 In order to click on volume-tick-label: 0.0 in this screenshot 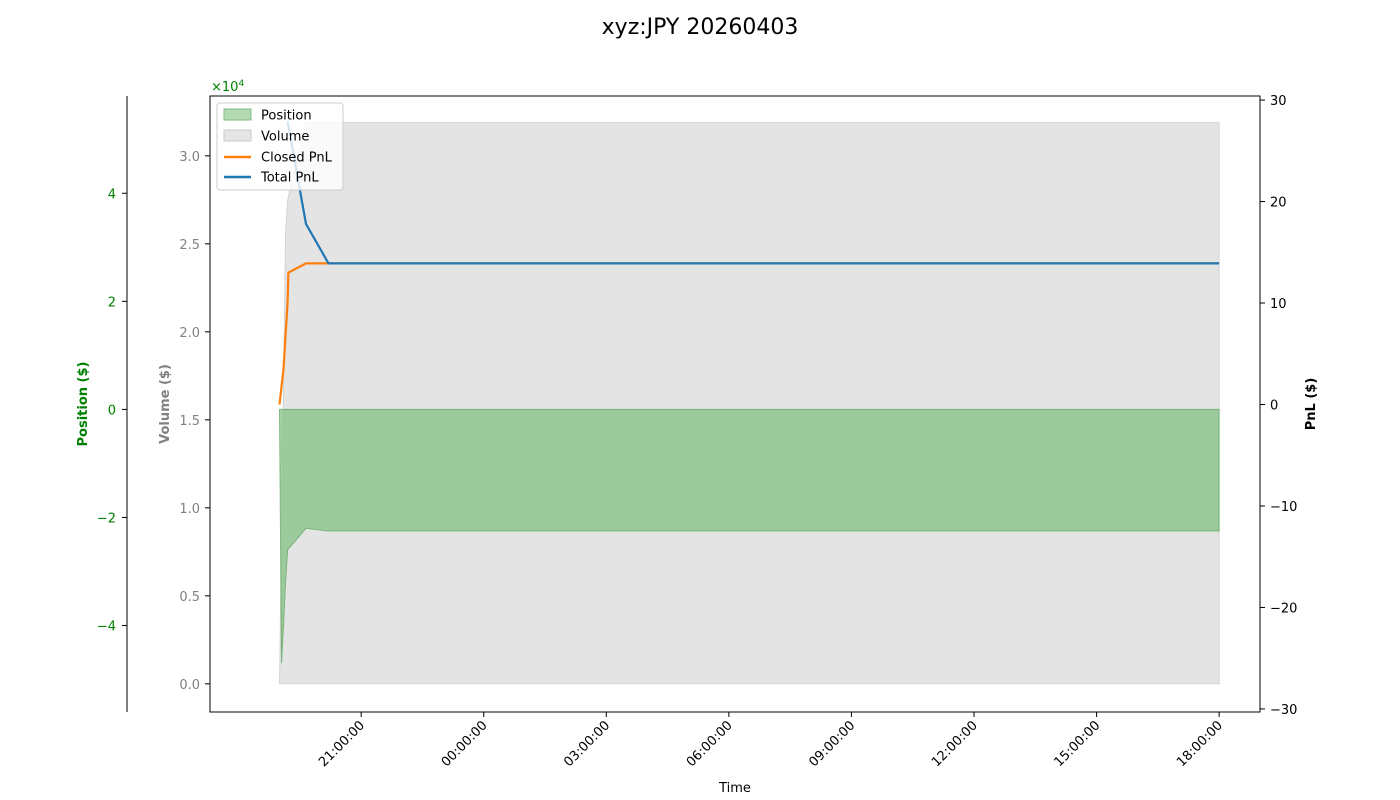, I will do `click(189, 685)`.